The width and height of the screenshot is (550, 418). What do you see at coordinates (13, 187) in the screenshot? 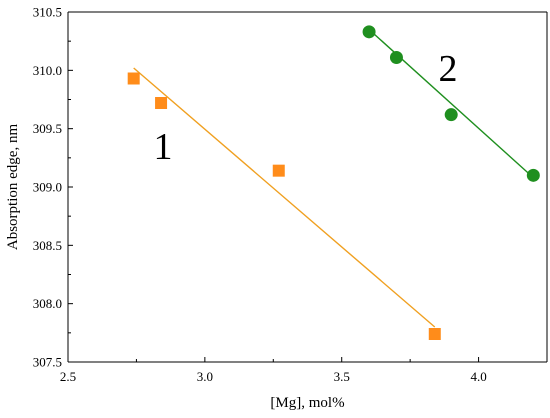
I see `y-axis-title: Absorption edge, nm` at bounding box center [13, 187].